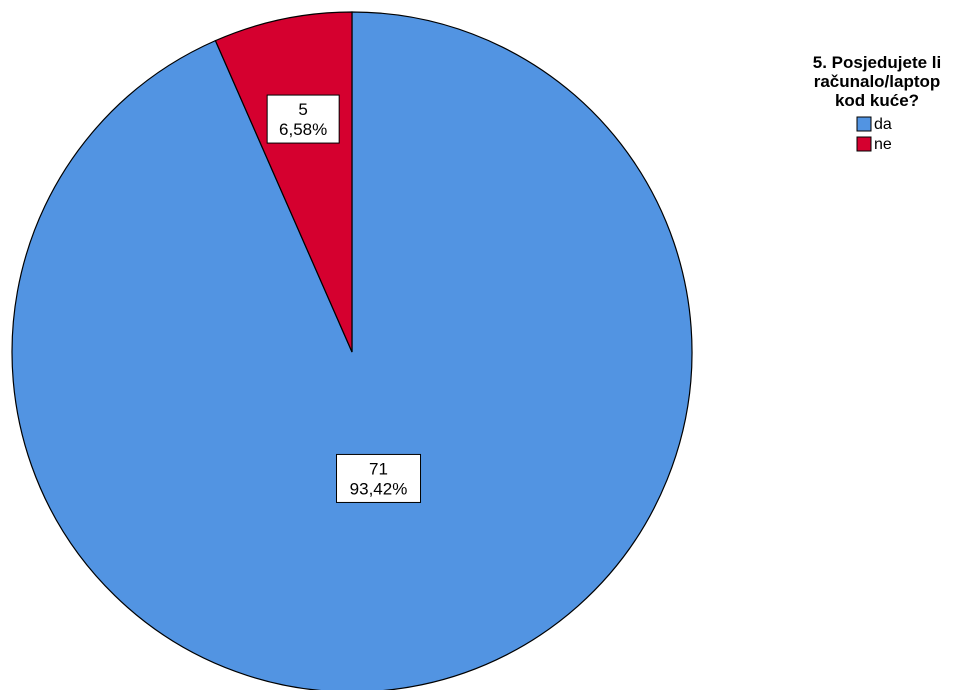 Image resolution: width=967 pixels, height=690 pixels. Describe the element at coordinates (883, 144) in the screenshot. I see `legend-label-ne: ne` at that location.